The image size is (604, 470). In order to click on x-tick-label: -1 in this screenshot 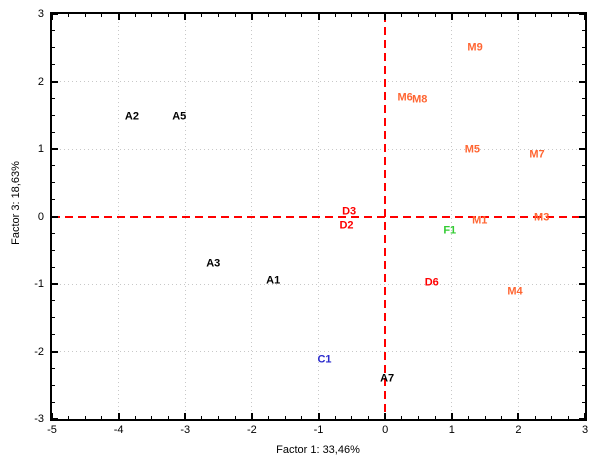, I will do `click(318, 430)`.